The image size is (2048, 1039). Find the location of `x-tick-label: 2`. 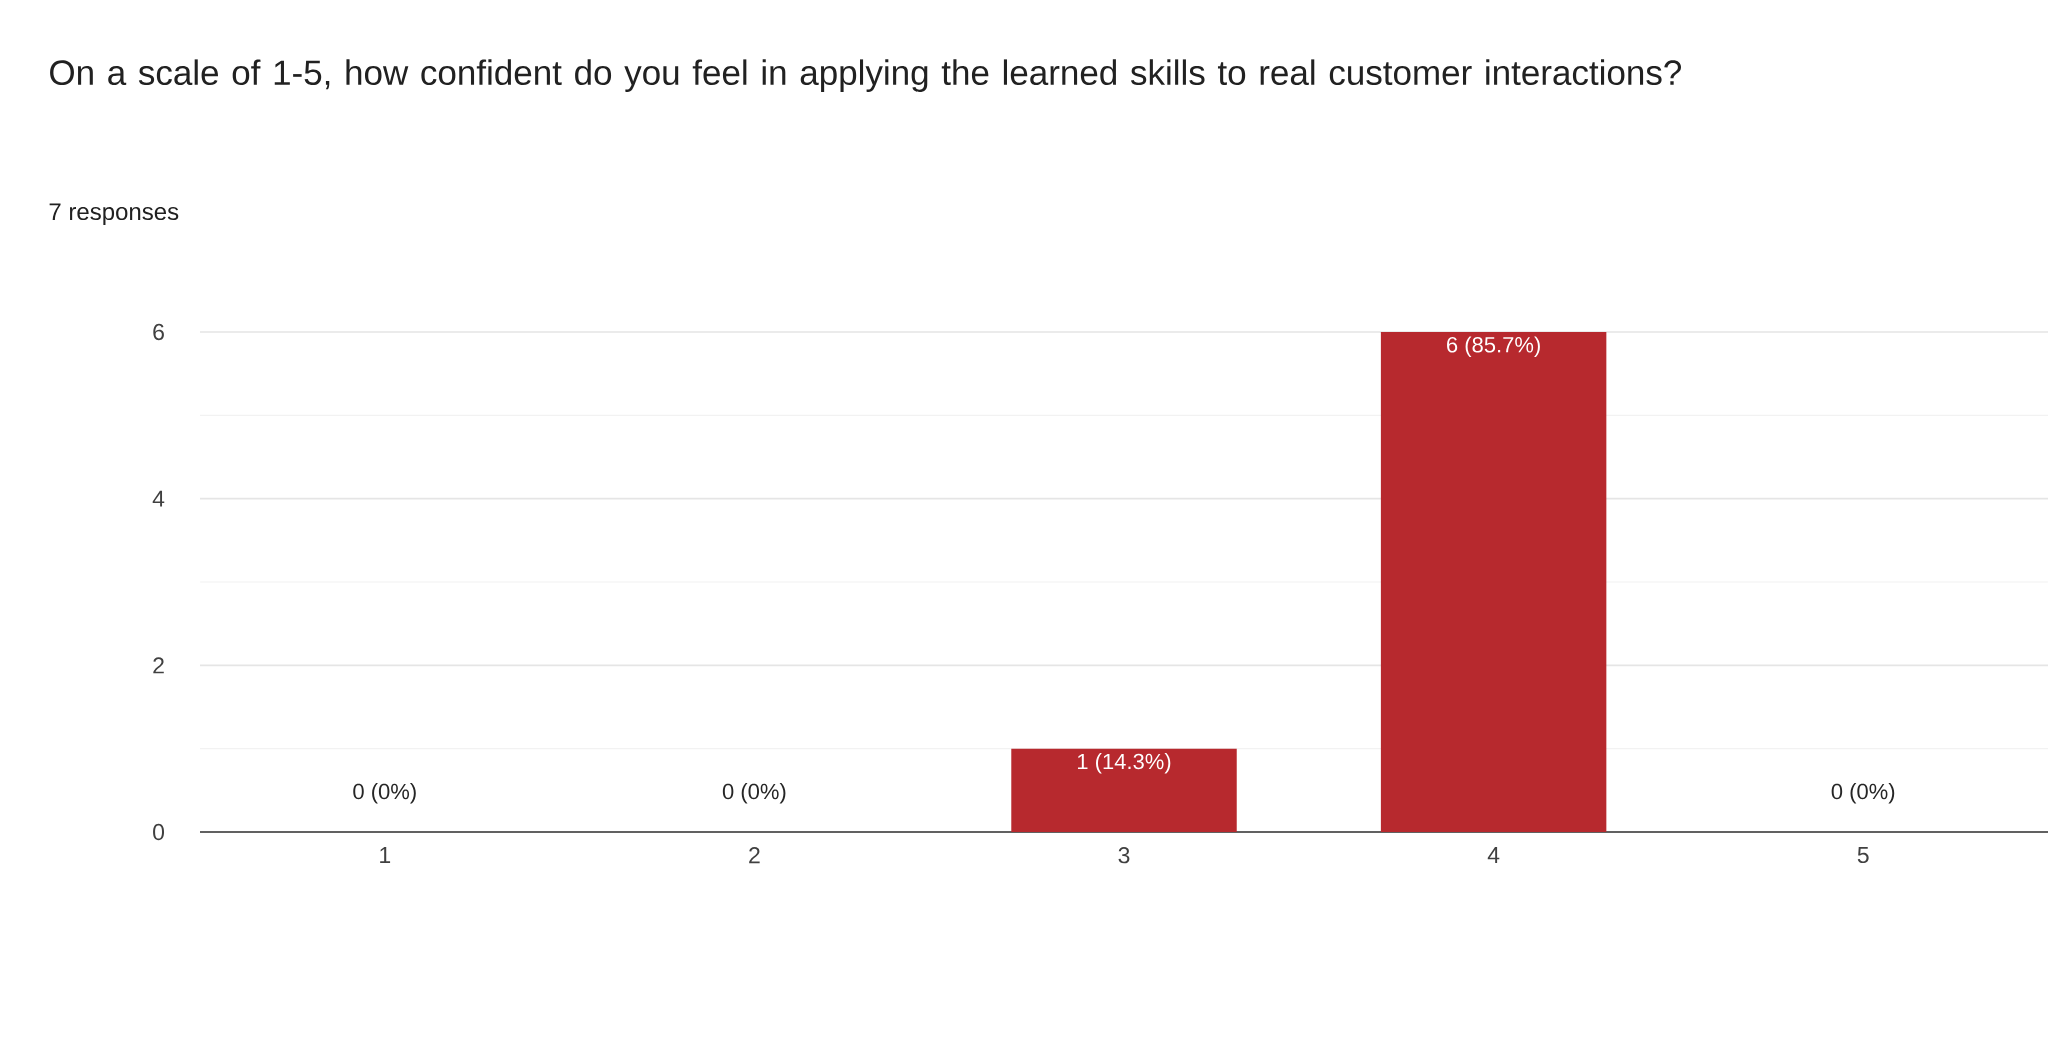

x-tick-label: 2 is located at coordinates (754, 855).